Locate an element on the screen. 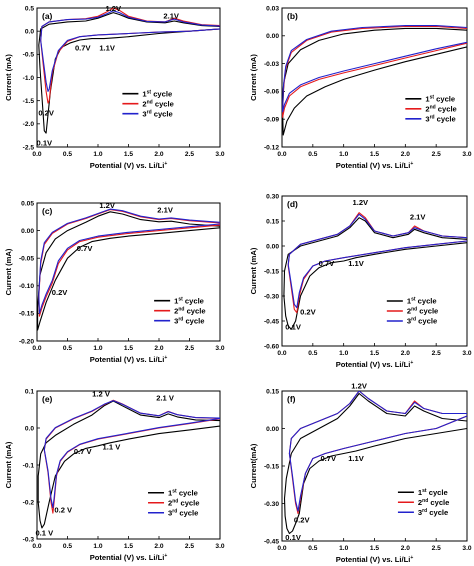 The image size is (474, 566). y-tick-label: -1.0 is located at coordinates (29, 78).